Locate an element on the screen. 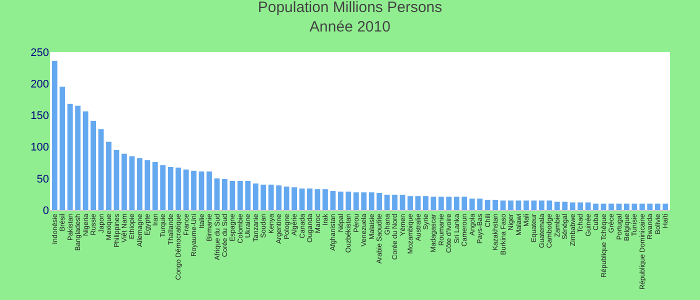 Image resolution: width=700 pixels, height=300 pixels. y-tick-label: 250 is located at coordinates (39, 52).